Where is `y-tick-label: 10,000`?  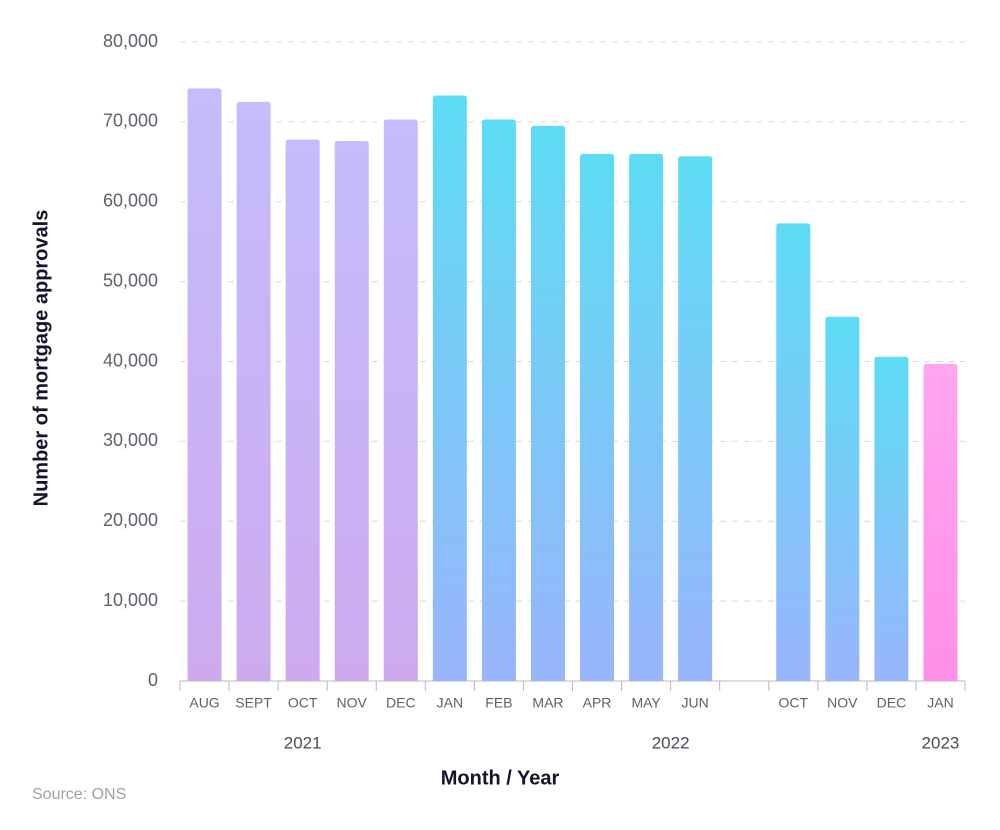
y-tick-label: 10,000 is located at coordinates (130, 600).